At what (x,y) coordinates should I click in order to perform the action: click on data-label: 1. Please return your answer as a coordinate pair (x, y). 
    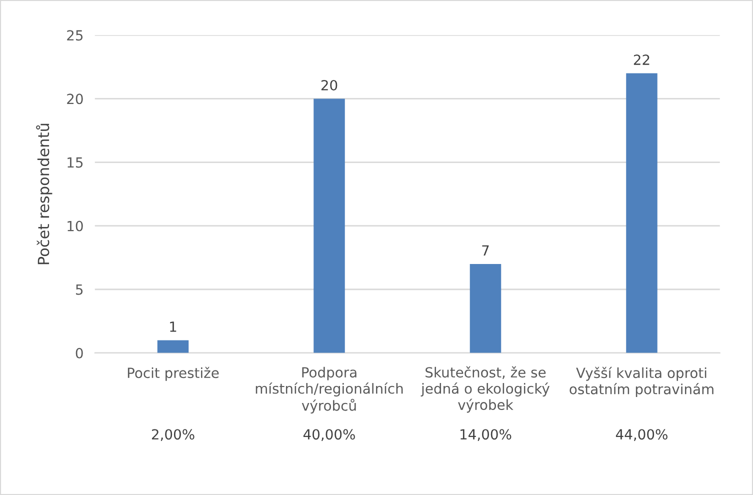
    Looking at the image, I should click on (173, 327).